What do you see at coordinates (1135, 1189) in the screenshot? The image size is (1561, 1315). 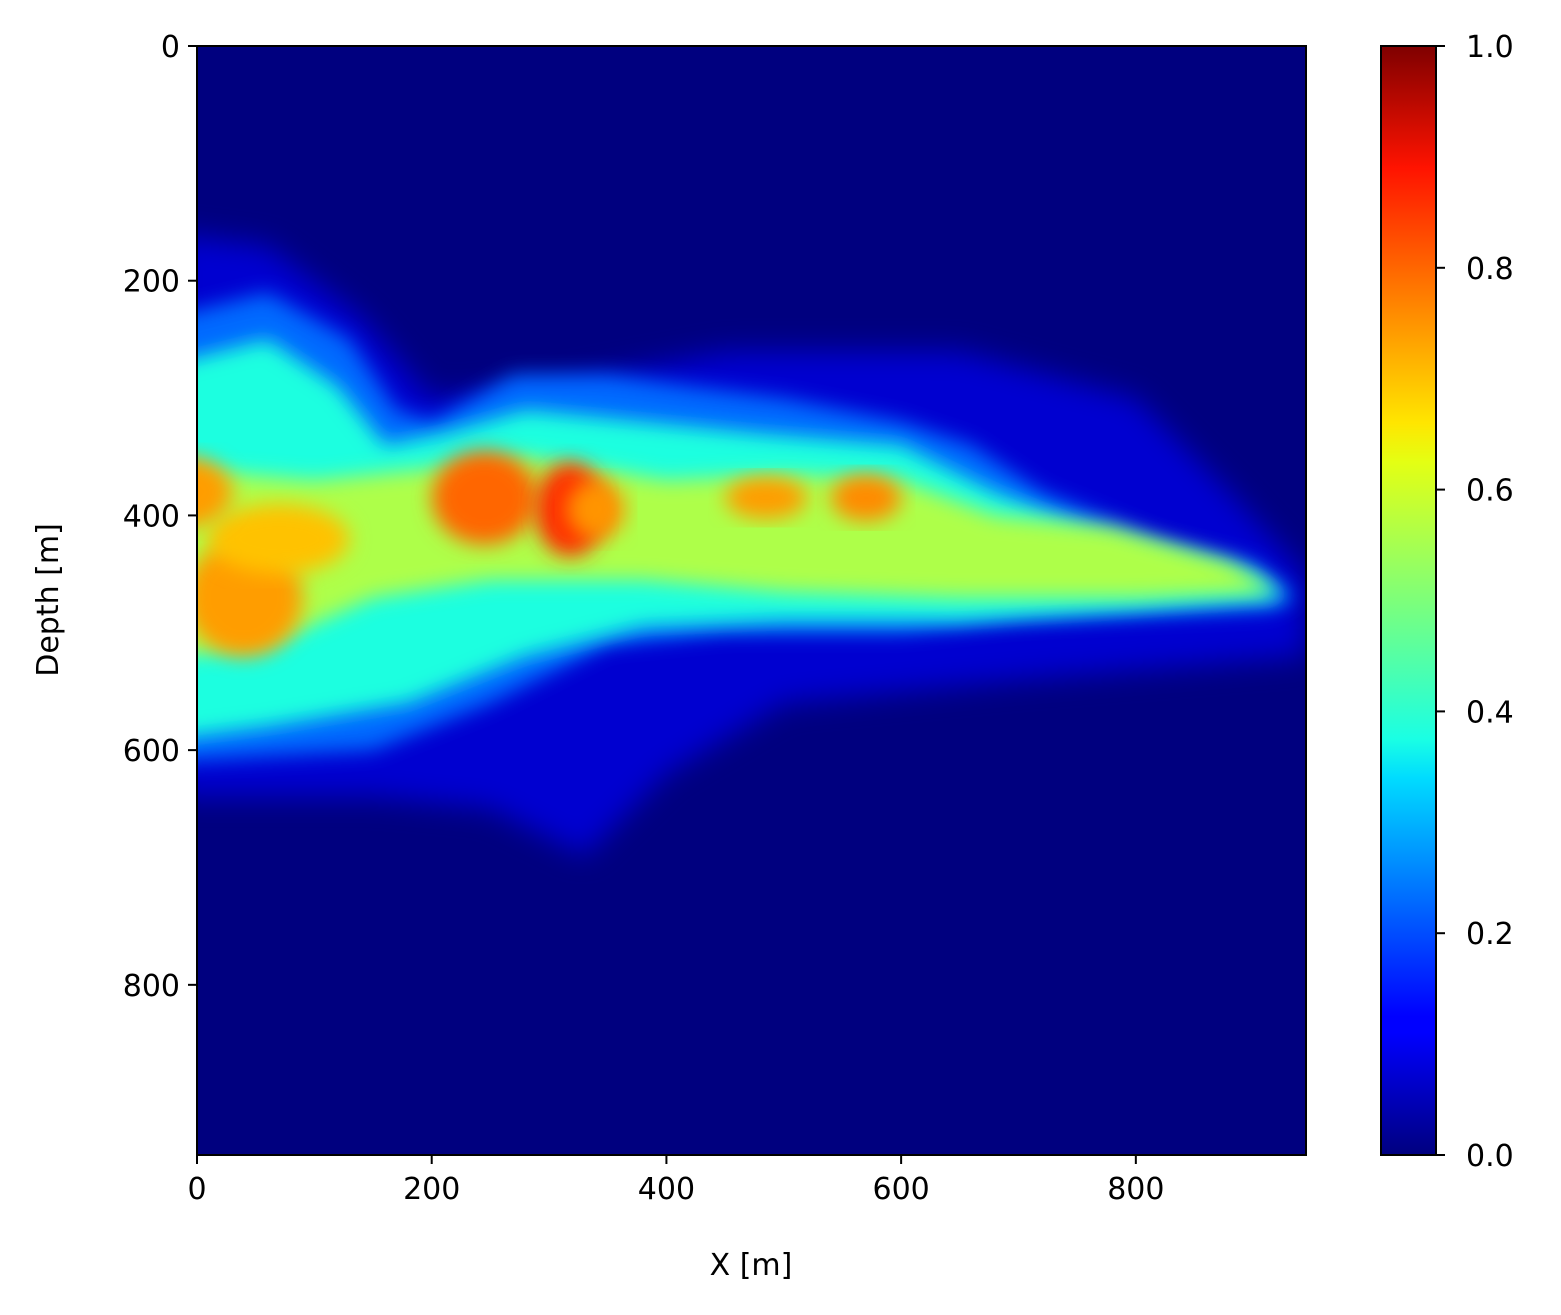 I see `x-tick-label: 800` at bounding box center [1135, 1189].